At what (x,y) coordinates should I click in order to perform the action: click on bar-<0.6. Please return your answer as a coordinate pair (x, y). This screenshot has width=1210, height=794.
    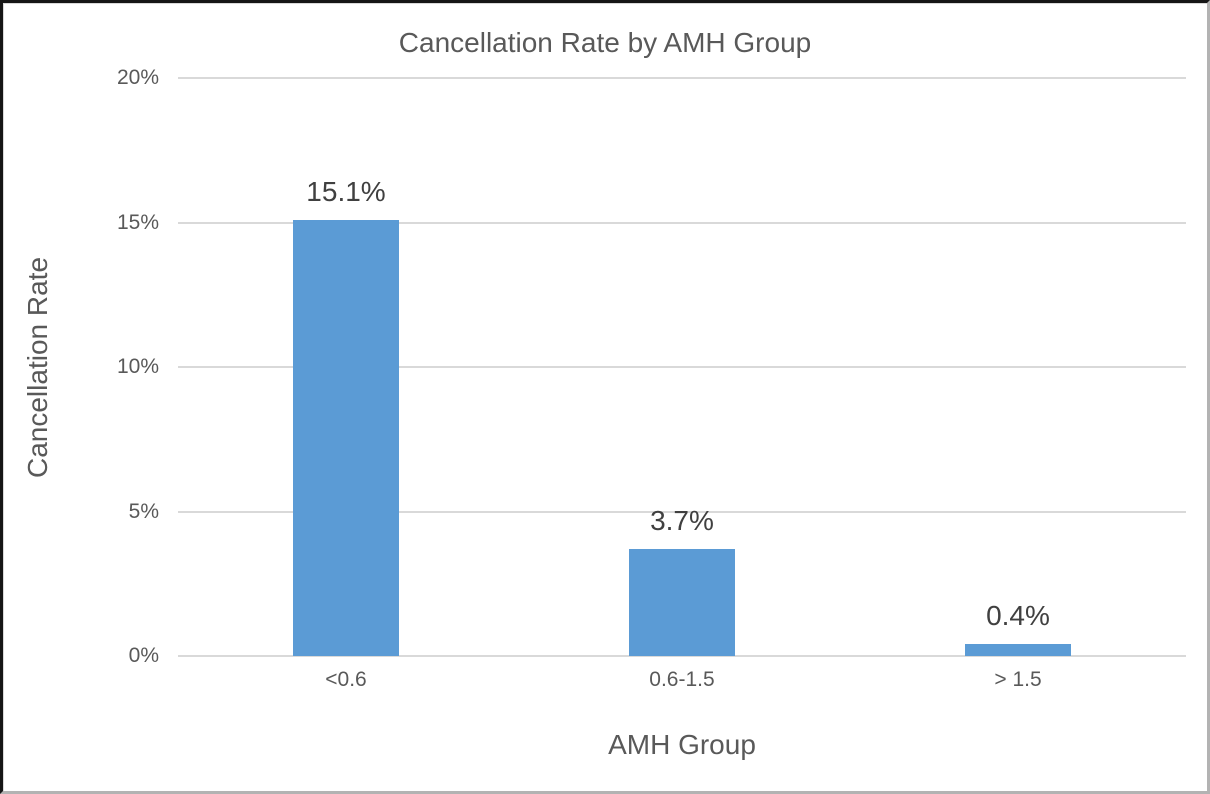
    Looking at the image, I should click on (346, 437).